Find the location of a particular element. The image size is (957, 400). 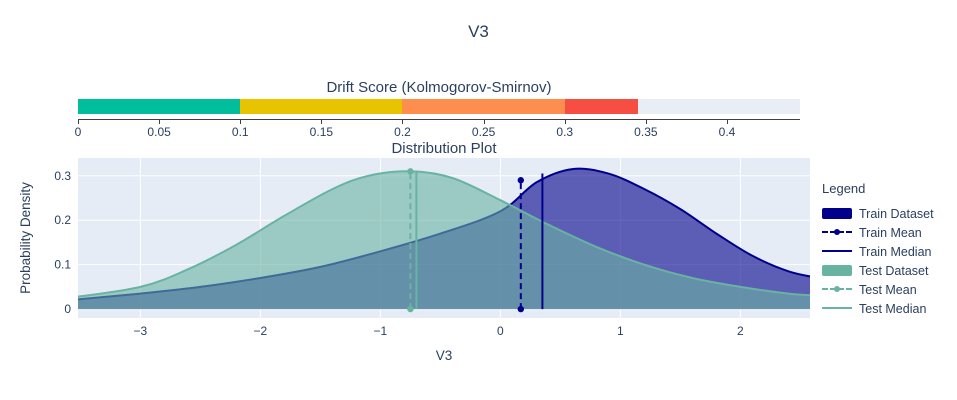

plot-title: Distribution Plot is located at coordinates (444, 148).